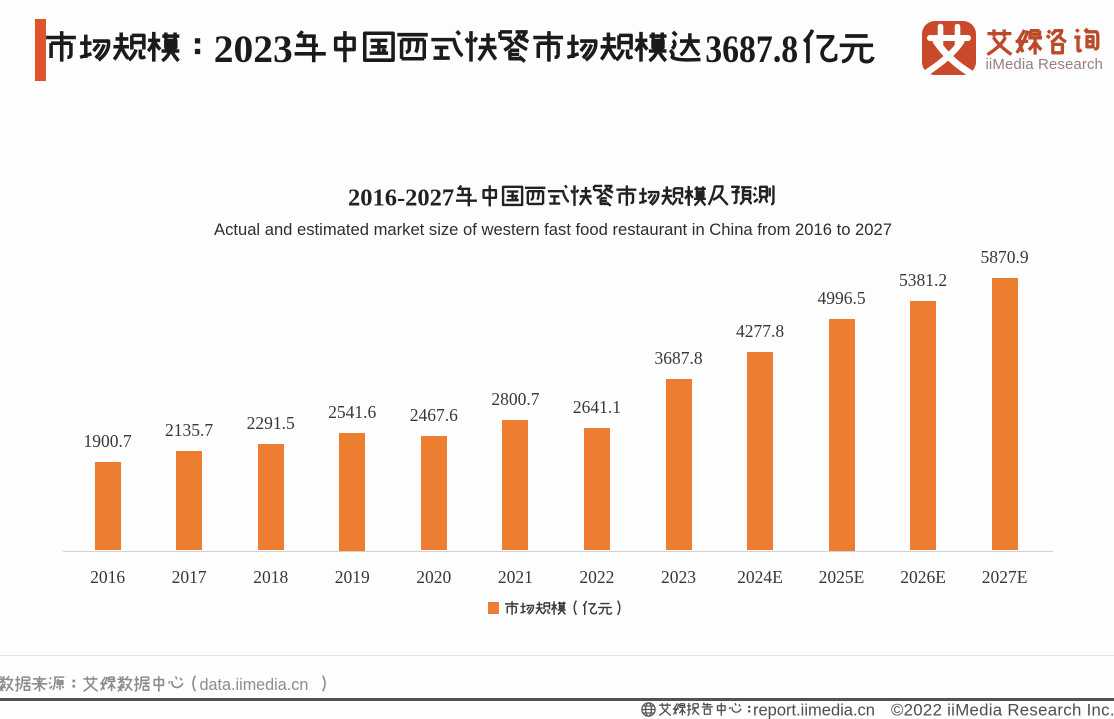 The image size is (1114, 719). What do you see at coordinates (253, 49) in the screenshot?
I see `svg-text: 2023` at bounding box center [253, 49].